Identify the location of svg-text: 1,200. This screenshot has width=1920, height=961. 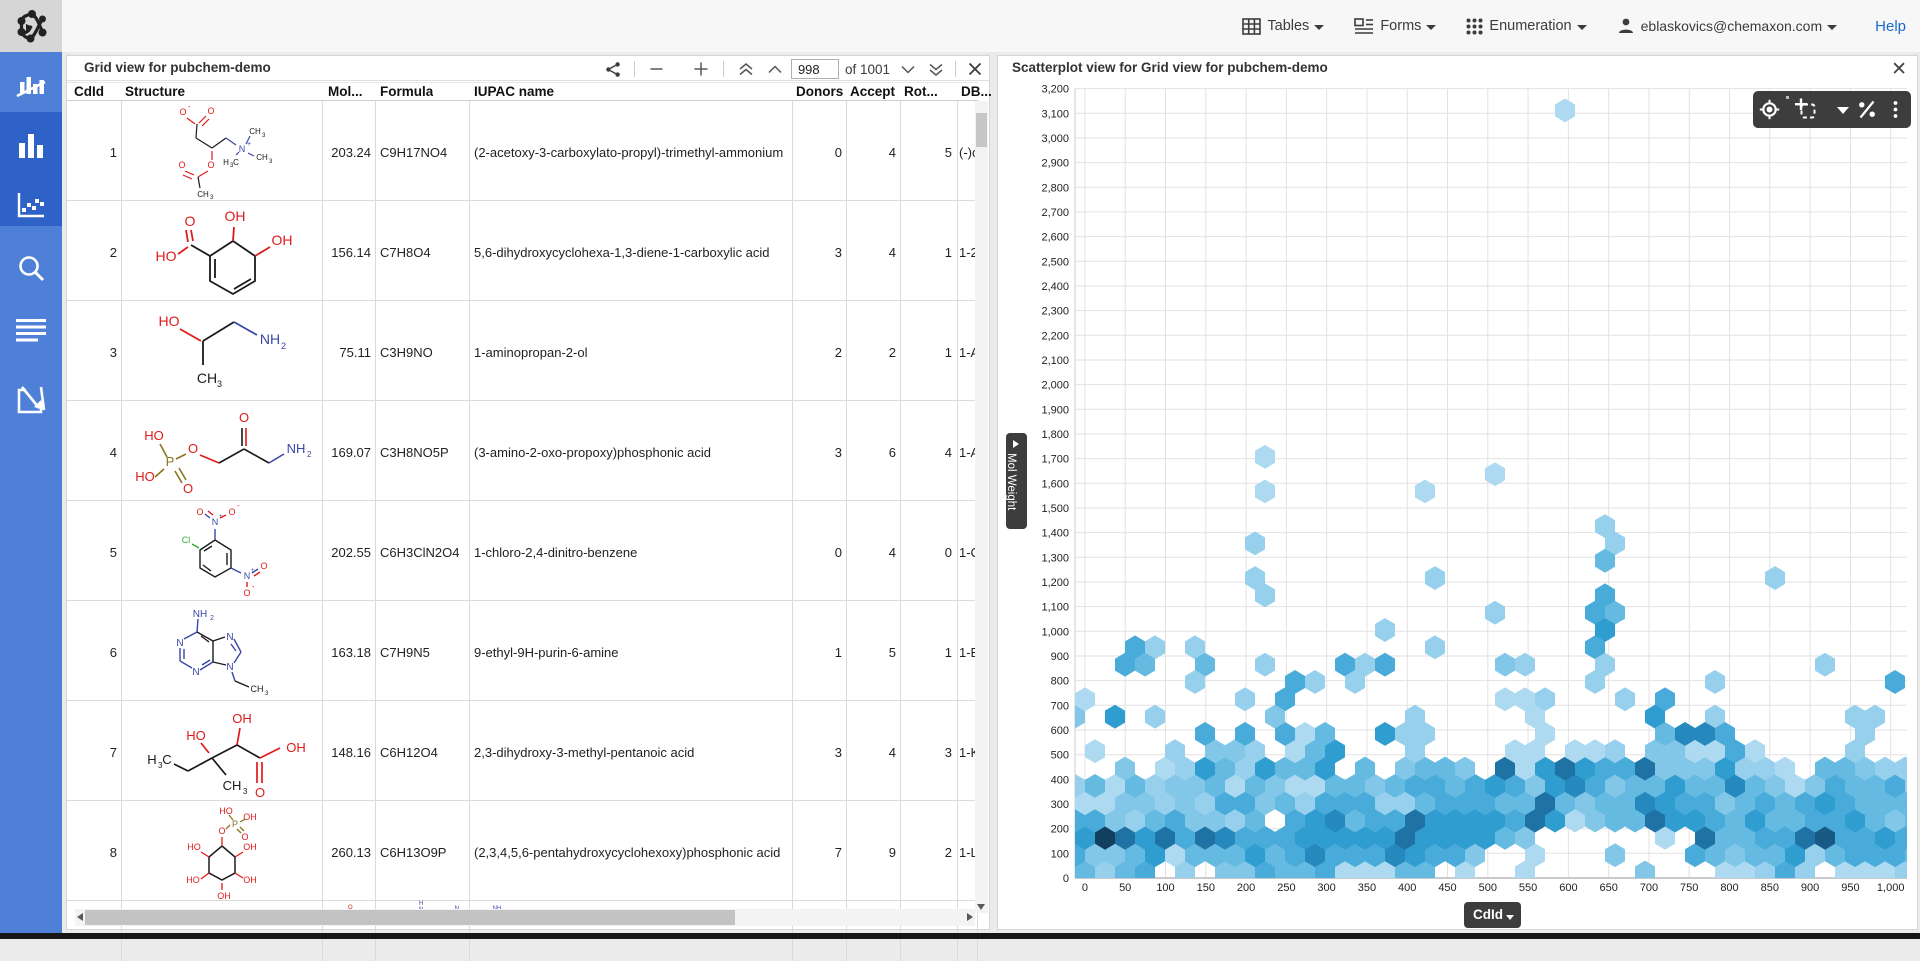
(1055, 583).